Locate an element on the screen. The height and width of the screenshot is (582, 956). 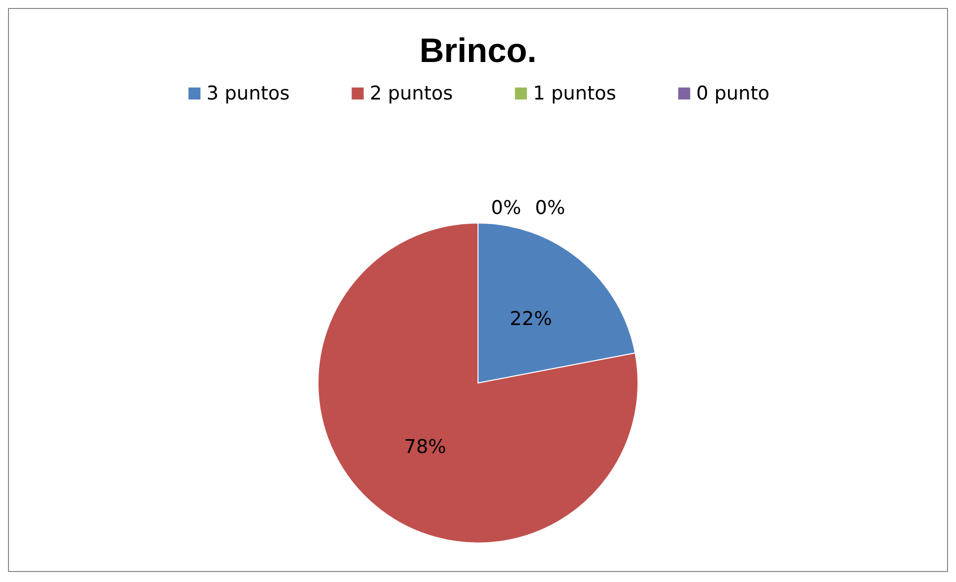
legend-label: 3 puntos is located at coordinates (248, 93).